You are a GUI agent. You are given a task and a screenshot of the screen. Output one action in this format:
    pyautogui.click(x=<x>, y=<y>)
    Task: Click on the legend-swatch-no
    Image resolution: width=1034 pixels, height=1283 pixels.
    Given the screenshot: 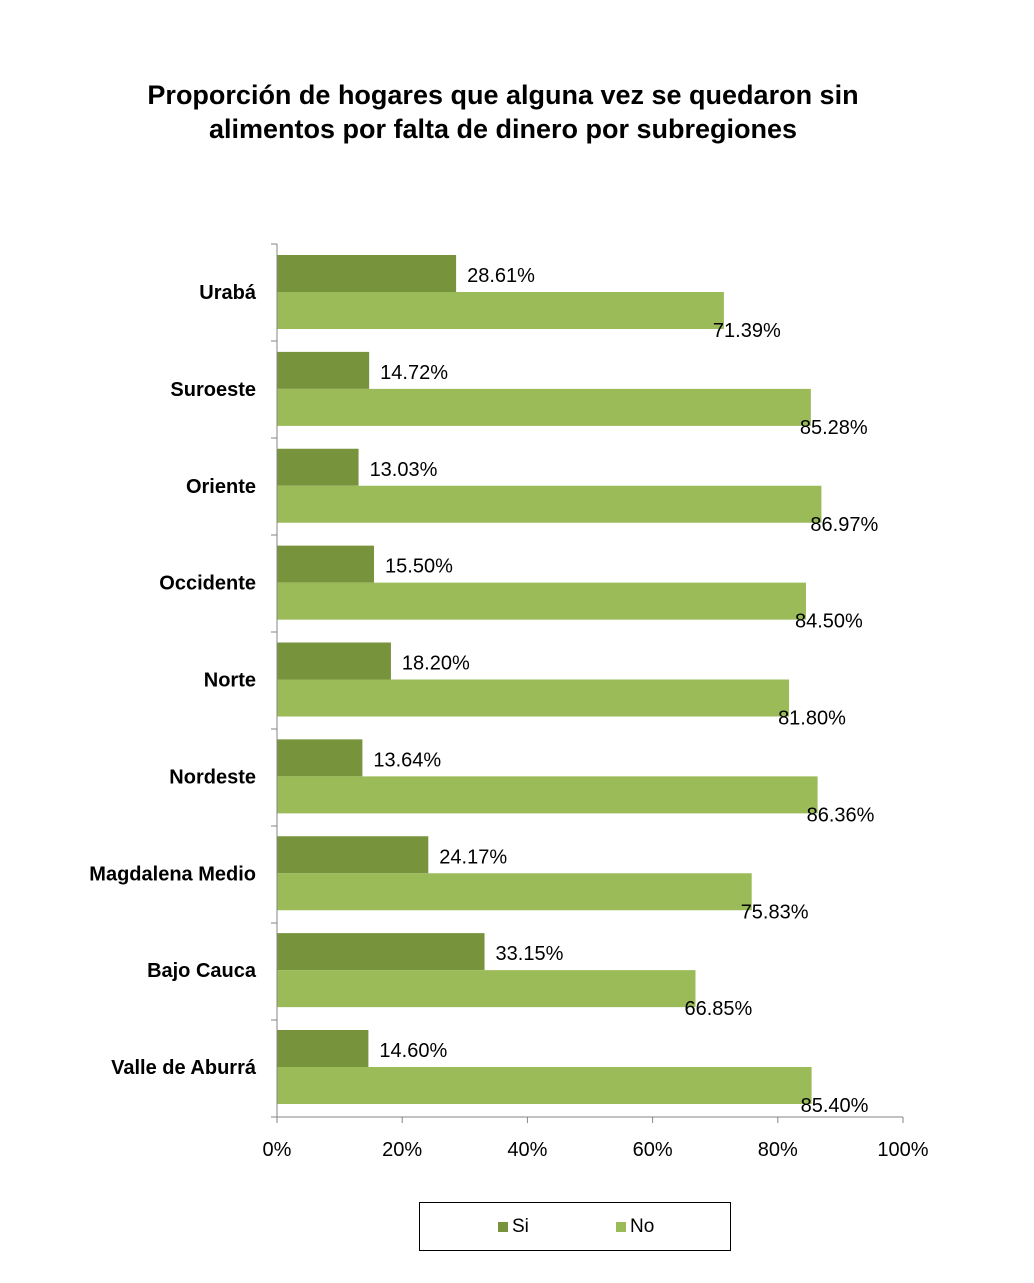 What is the action you would take?
    pyautogui.click(x=621, y=1227)
    